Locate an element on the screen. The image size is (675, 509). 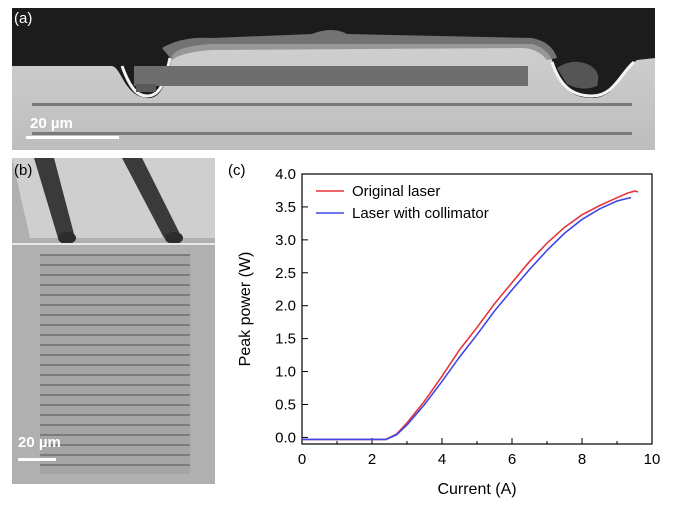
y-tick-label: 1.0 is located at coordinates (285, 372).